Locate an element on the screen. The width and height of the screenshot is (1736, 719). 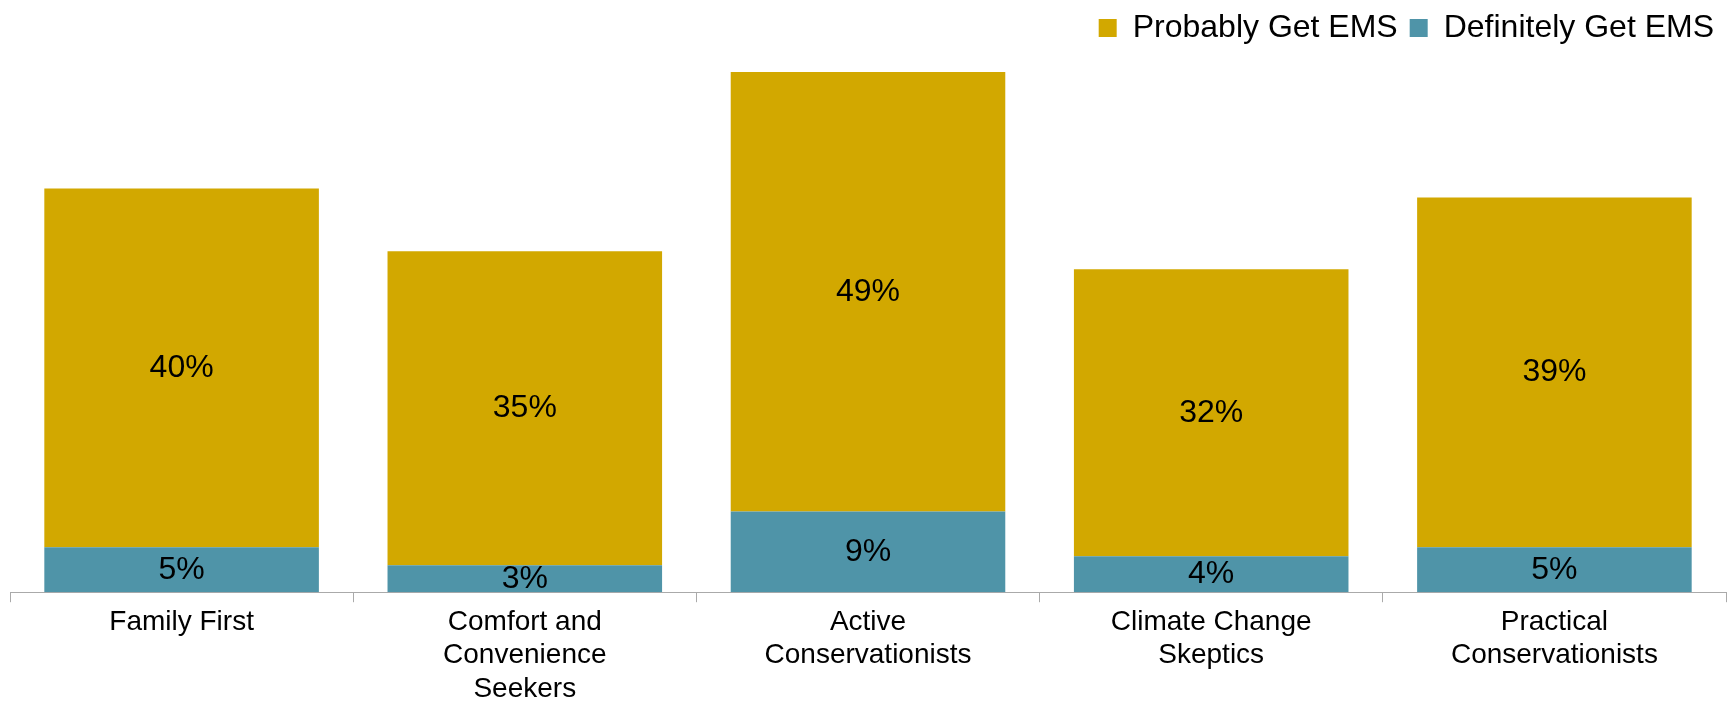
data-label: 32% is located at coordinates (1211, 410).